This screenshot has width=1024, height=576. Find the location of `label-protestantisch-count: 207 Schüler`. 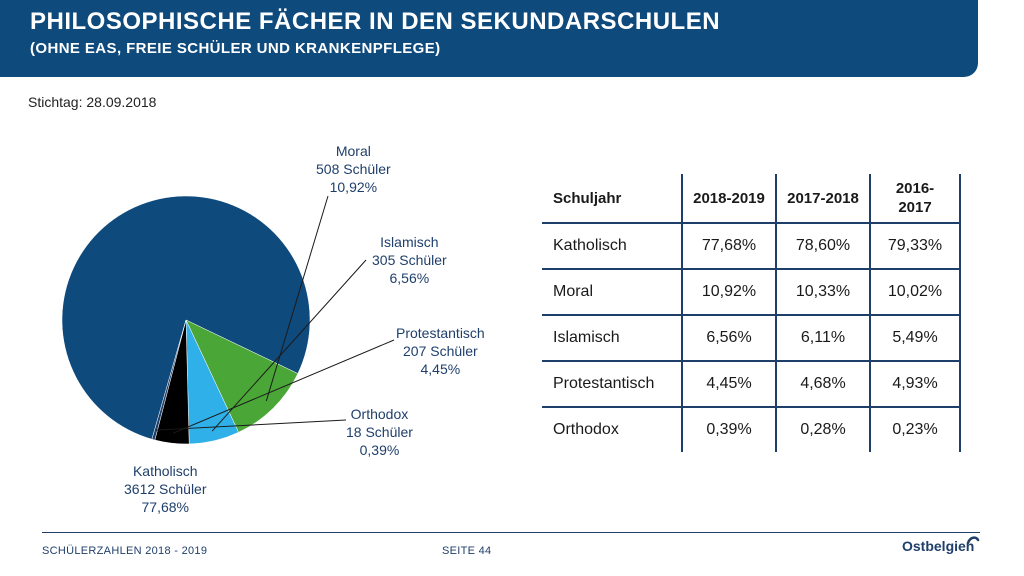

label-protestantisch-count: 207 Schüler is located at coordinates (440, 351).